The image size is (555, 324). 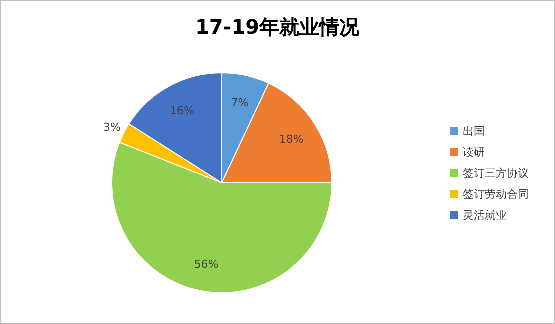 I want to click on legend-label: 灵活就业, so click(x=485, y=215).